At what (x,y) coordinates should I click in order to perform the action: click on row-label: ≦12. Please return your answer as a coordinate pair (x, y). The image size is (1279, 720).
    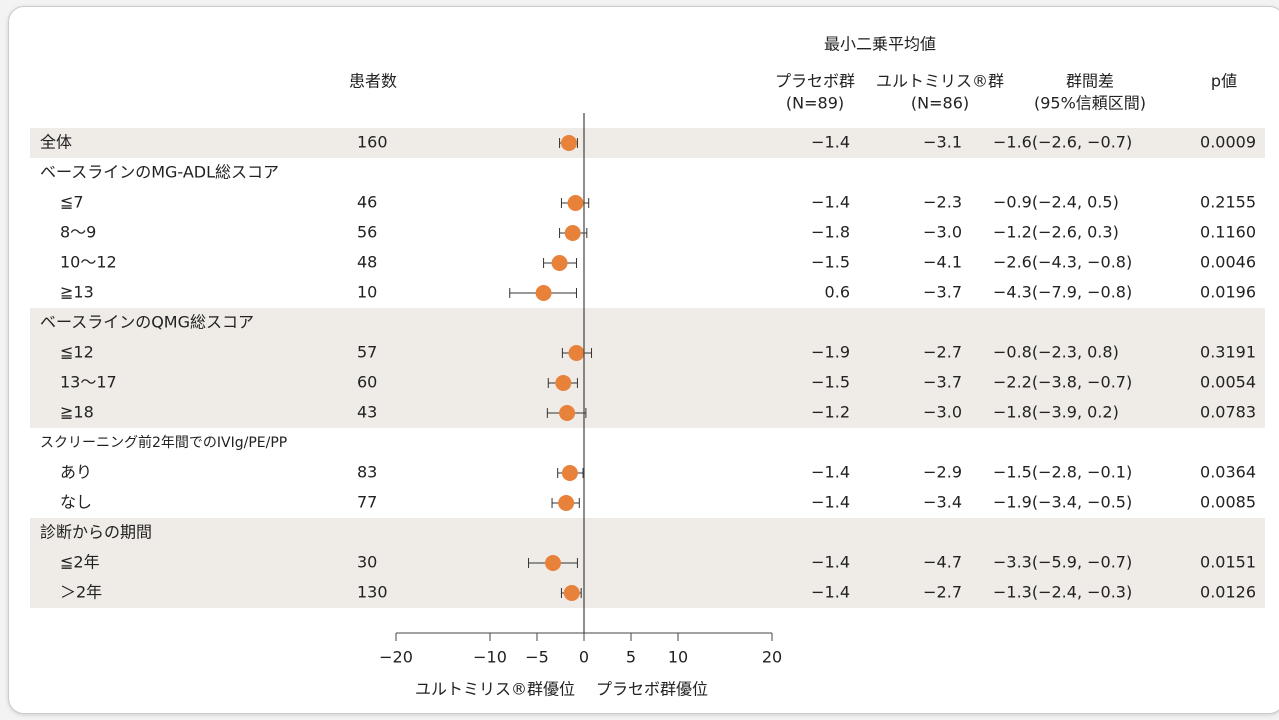
    Looking at the image, I should click on (77, 352).